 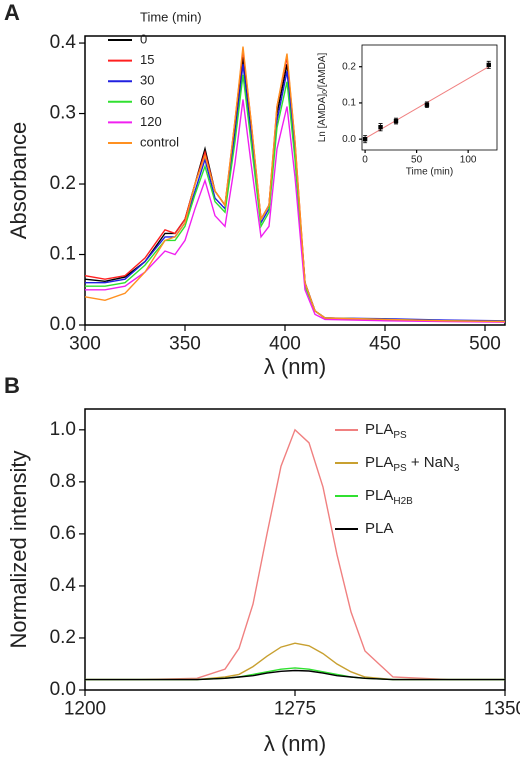 I want to click on legend-label: 15, so click(x=147, y=59).